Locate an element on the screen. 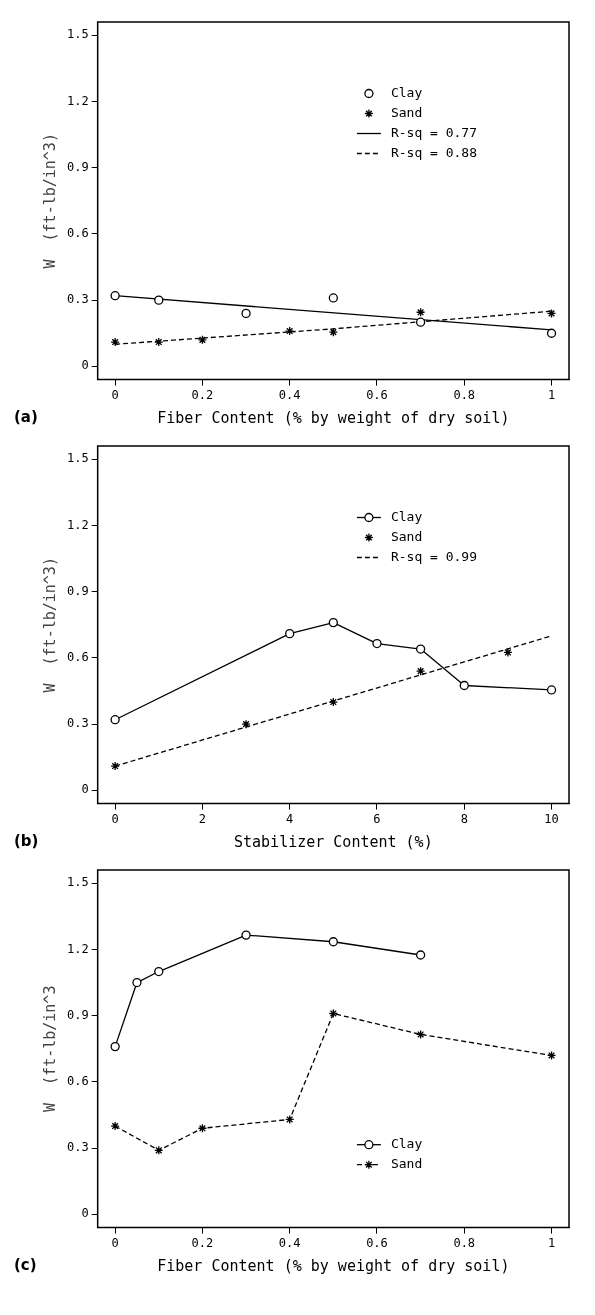  x-tick-label: 2 is located at coordinates (202, 818).